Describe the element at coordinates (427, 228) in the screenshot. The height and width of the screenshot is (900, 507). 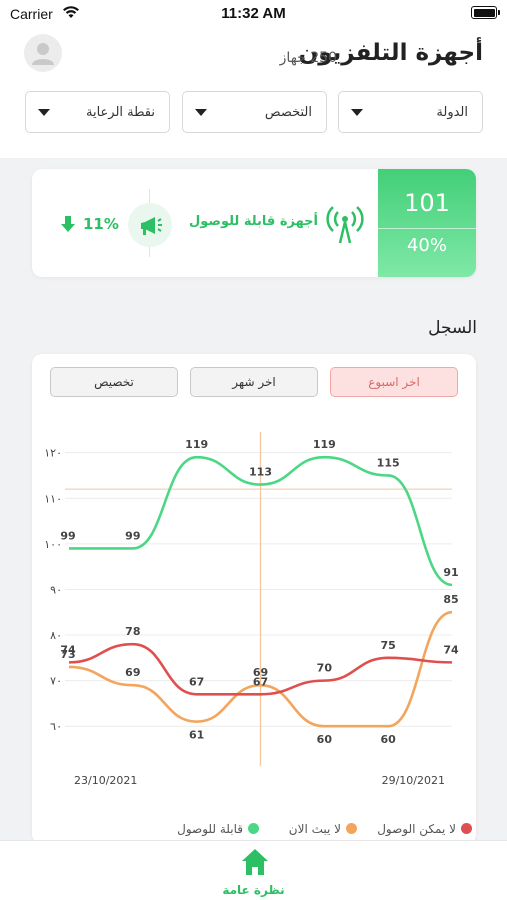
I see `divider` at that location.